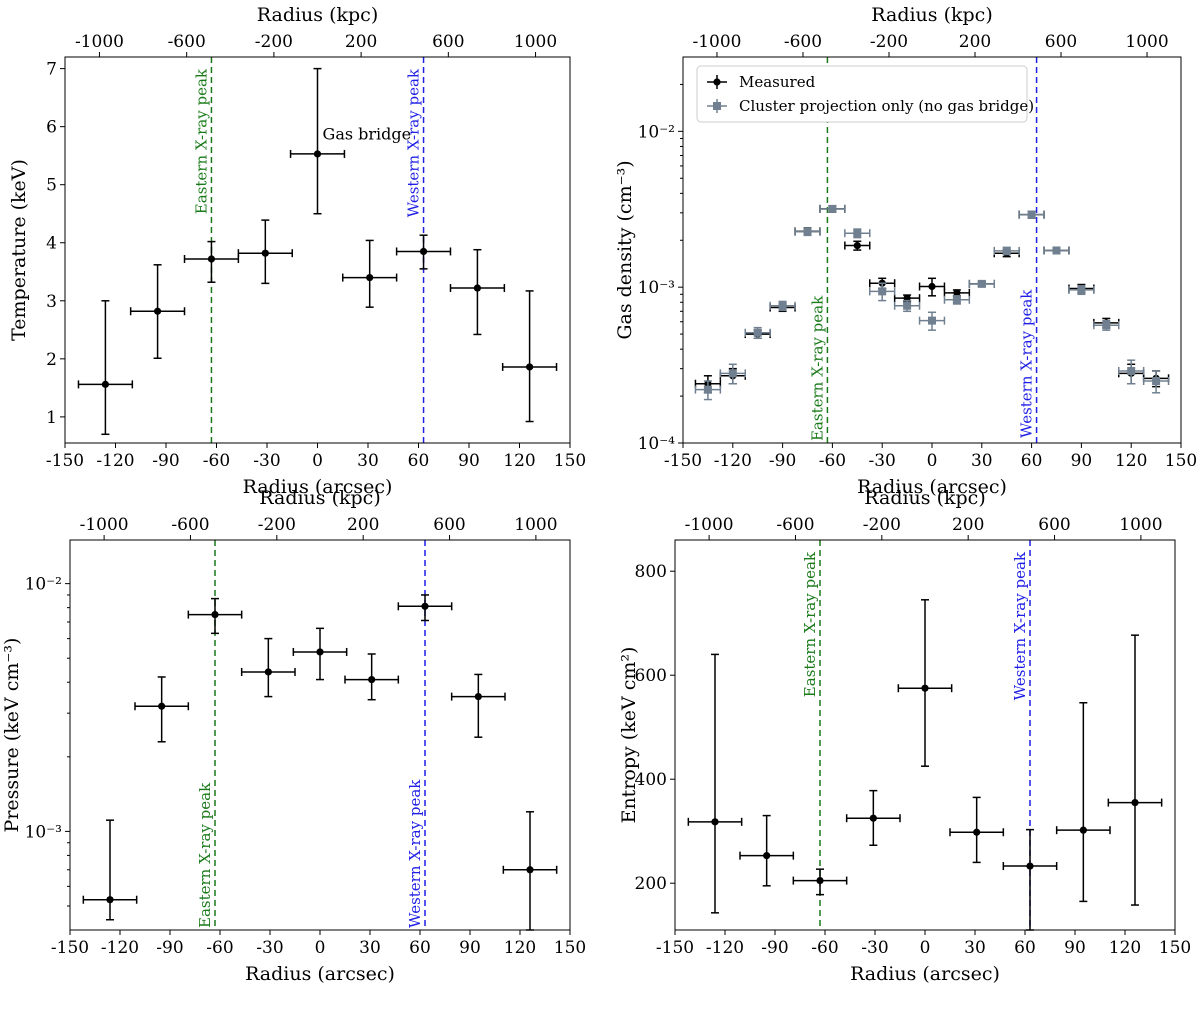 The height and width of the screenshot is (1022, 1200). What do you see at coordinates (932, 302) in the screenshot?
I see `series-projection` at bounding box center [932, 302].